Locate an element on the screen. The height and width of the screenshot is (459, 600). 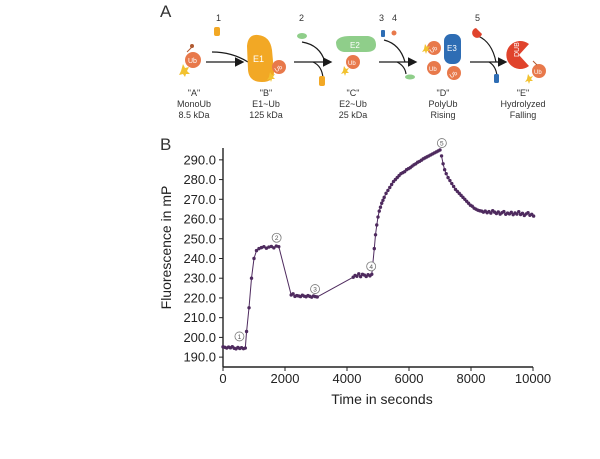
x-axis-label: Time in seconds is located at coordinates (381, 399).